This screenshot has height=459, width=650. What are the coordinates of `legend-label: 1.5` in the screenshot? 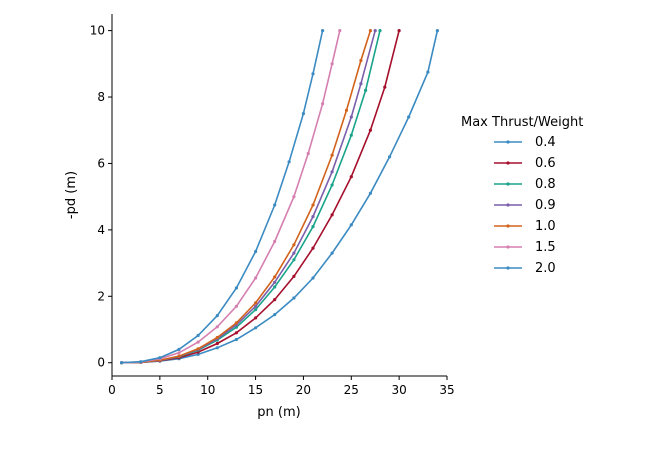 It's located at (545, 247).